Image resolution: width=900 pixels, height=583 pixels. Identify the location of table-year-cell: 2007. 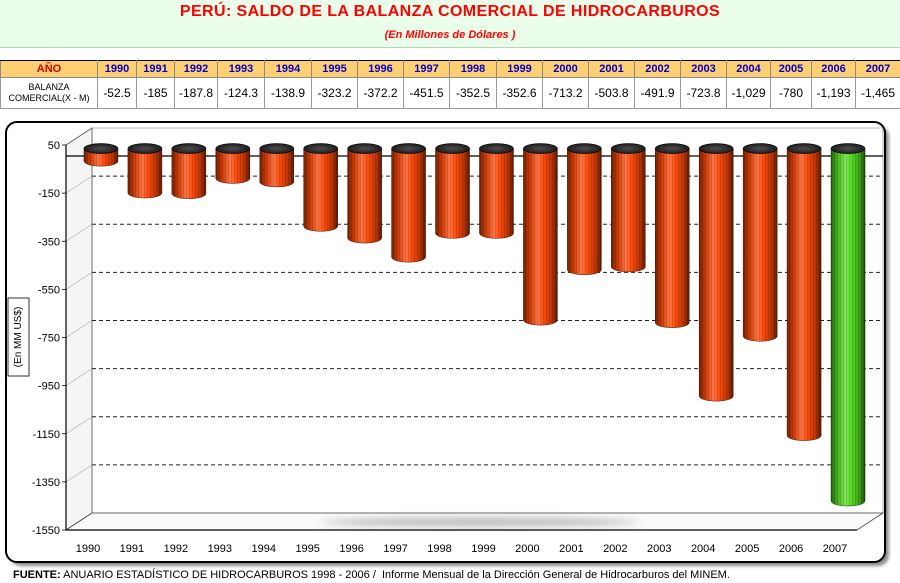
(877, 69).